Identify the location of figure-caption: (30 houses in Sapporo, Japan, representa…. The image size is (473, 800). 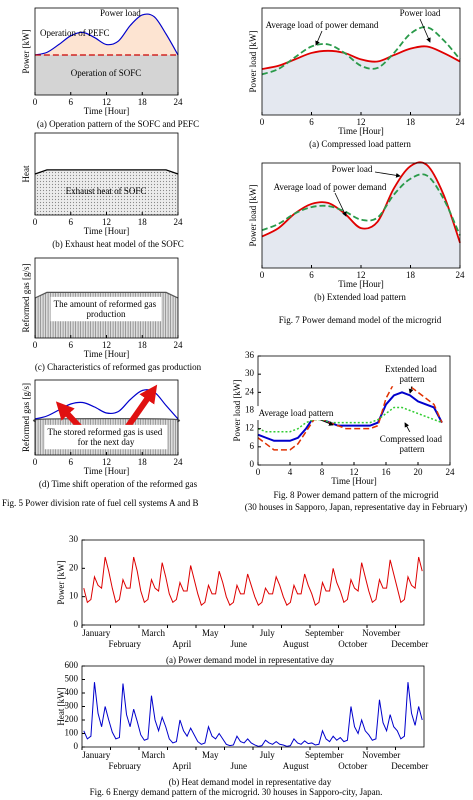
(356, 507).